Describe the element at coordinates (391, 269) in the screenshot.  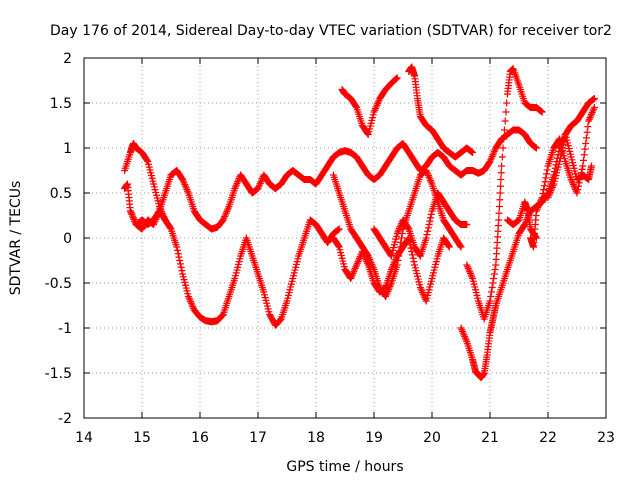
I see `series-sat-g` at that location.